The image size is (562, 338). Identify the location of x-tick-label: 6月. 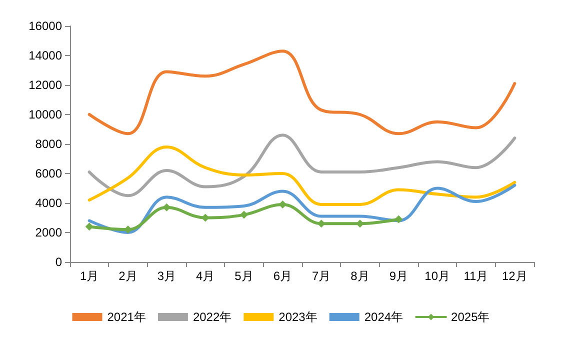
(282, 276).